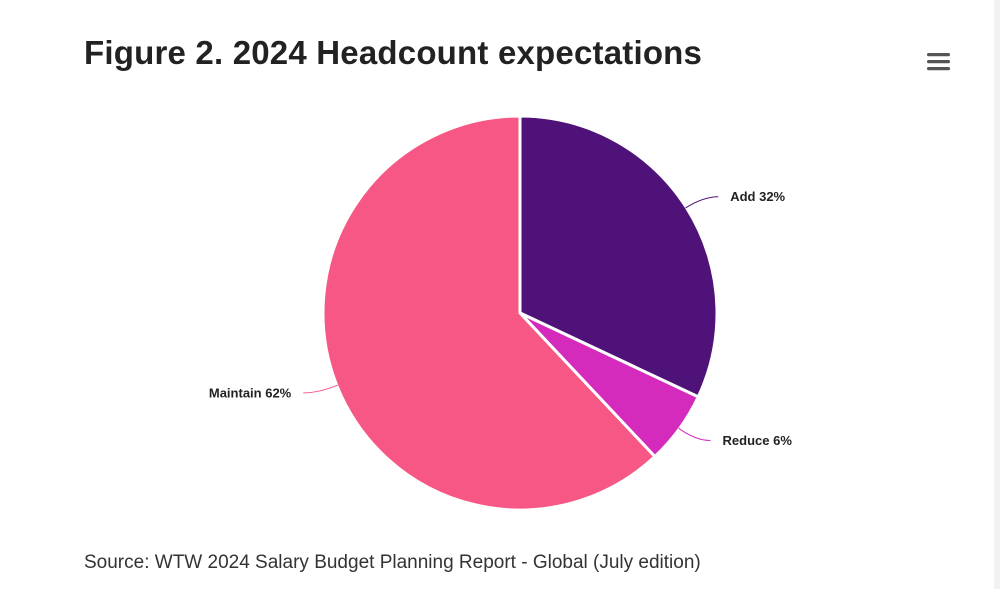 This screenshot has width=1000, height=589. Describe the element at coordinates (757, 196) in the screenshot. I see `data-label-add: Add 32%` at that location.